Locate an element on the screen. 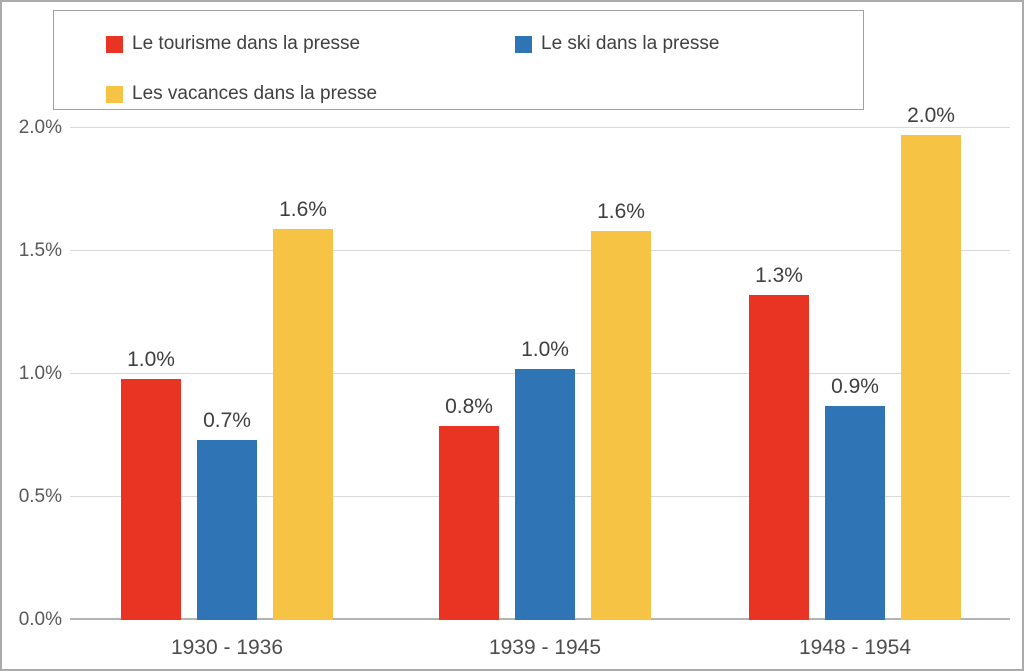  y-axis-tick-label: 0.0% is located at coordinates (40, 619).